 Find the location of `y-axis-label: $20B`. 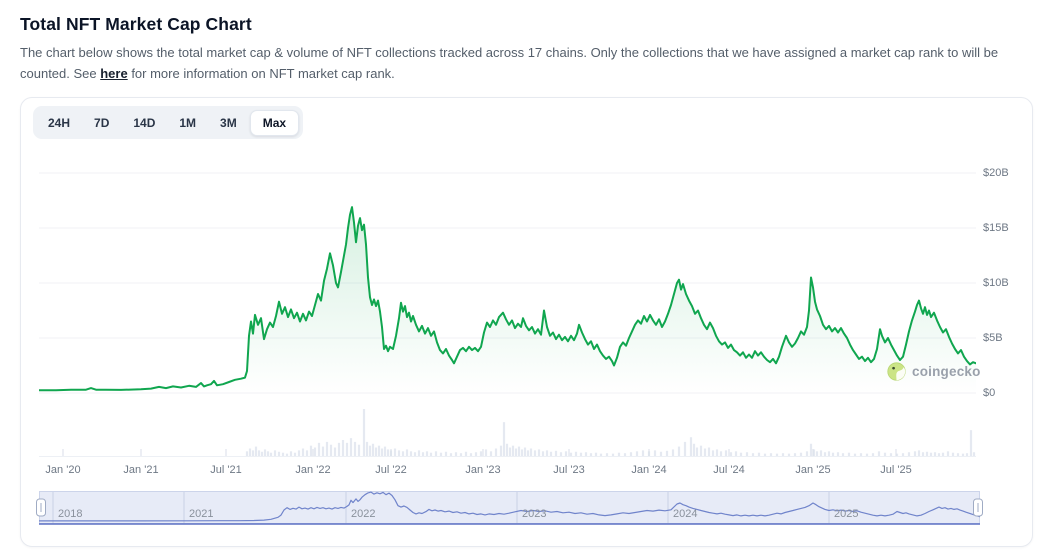

y-axis-label: $20B is located at coordinates (996, 173).